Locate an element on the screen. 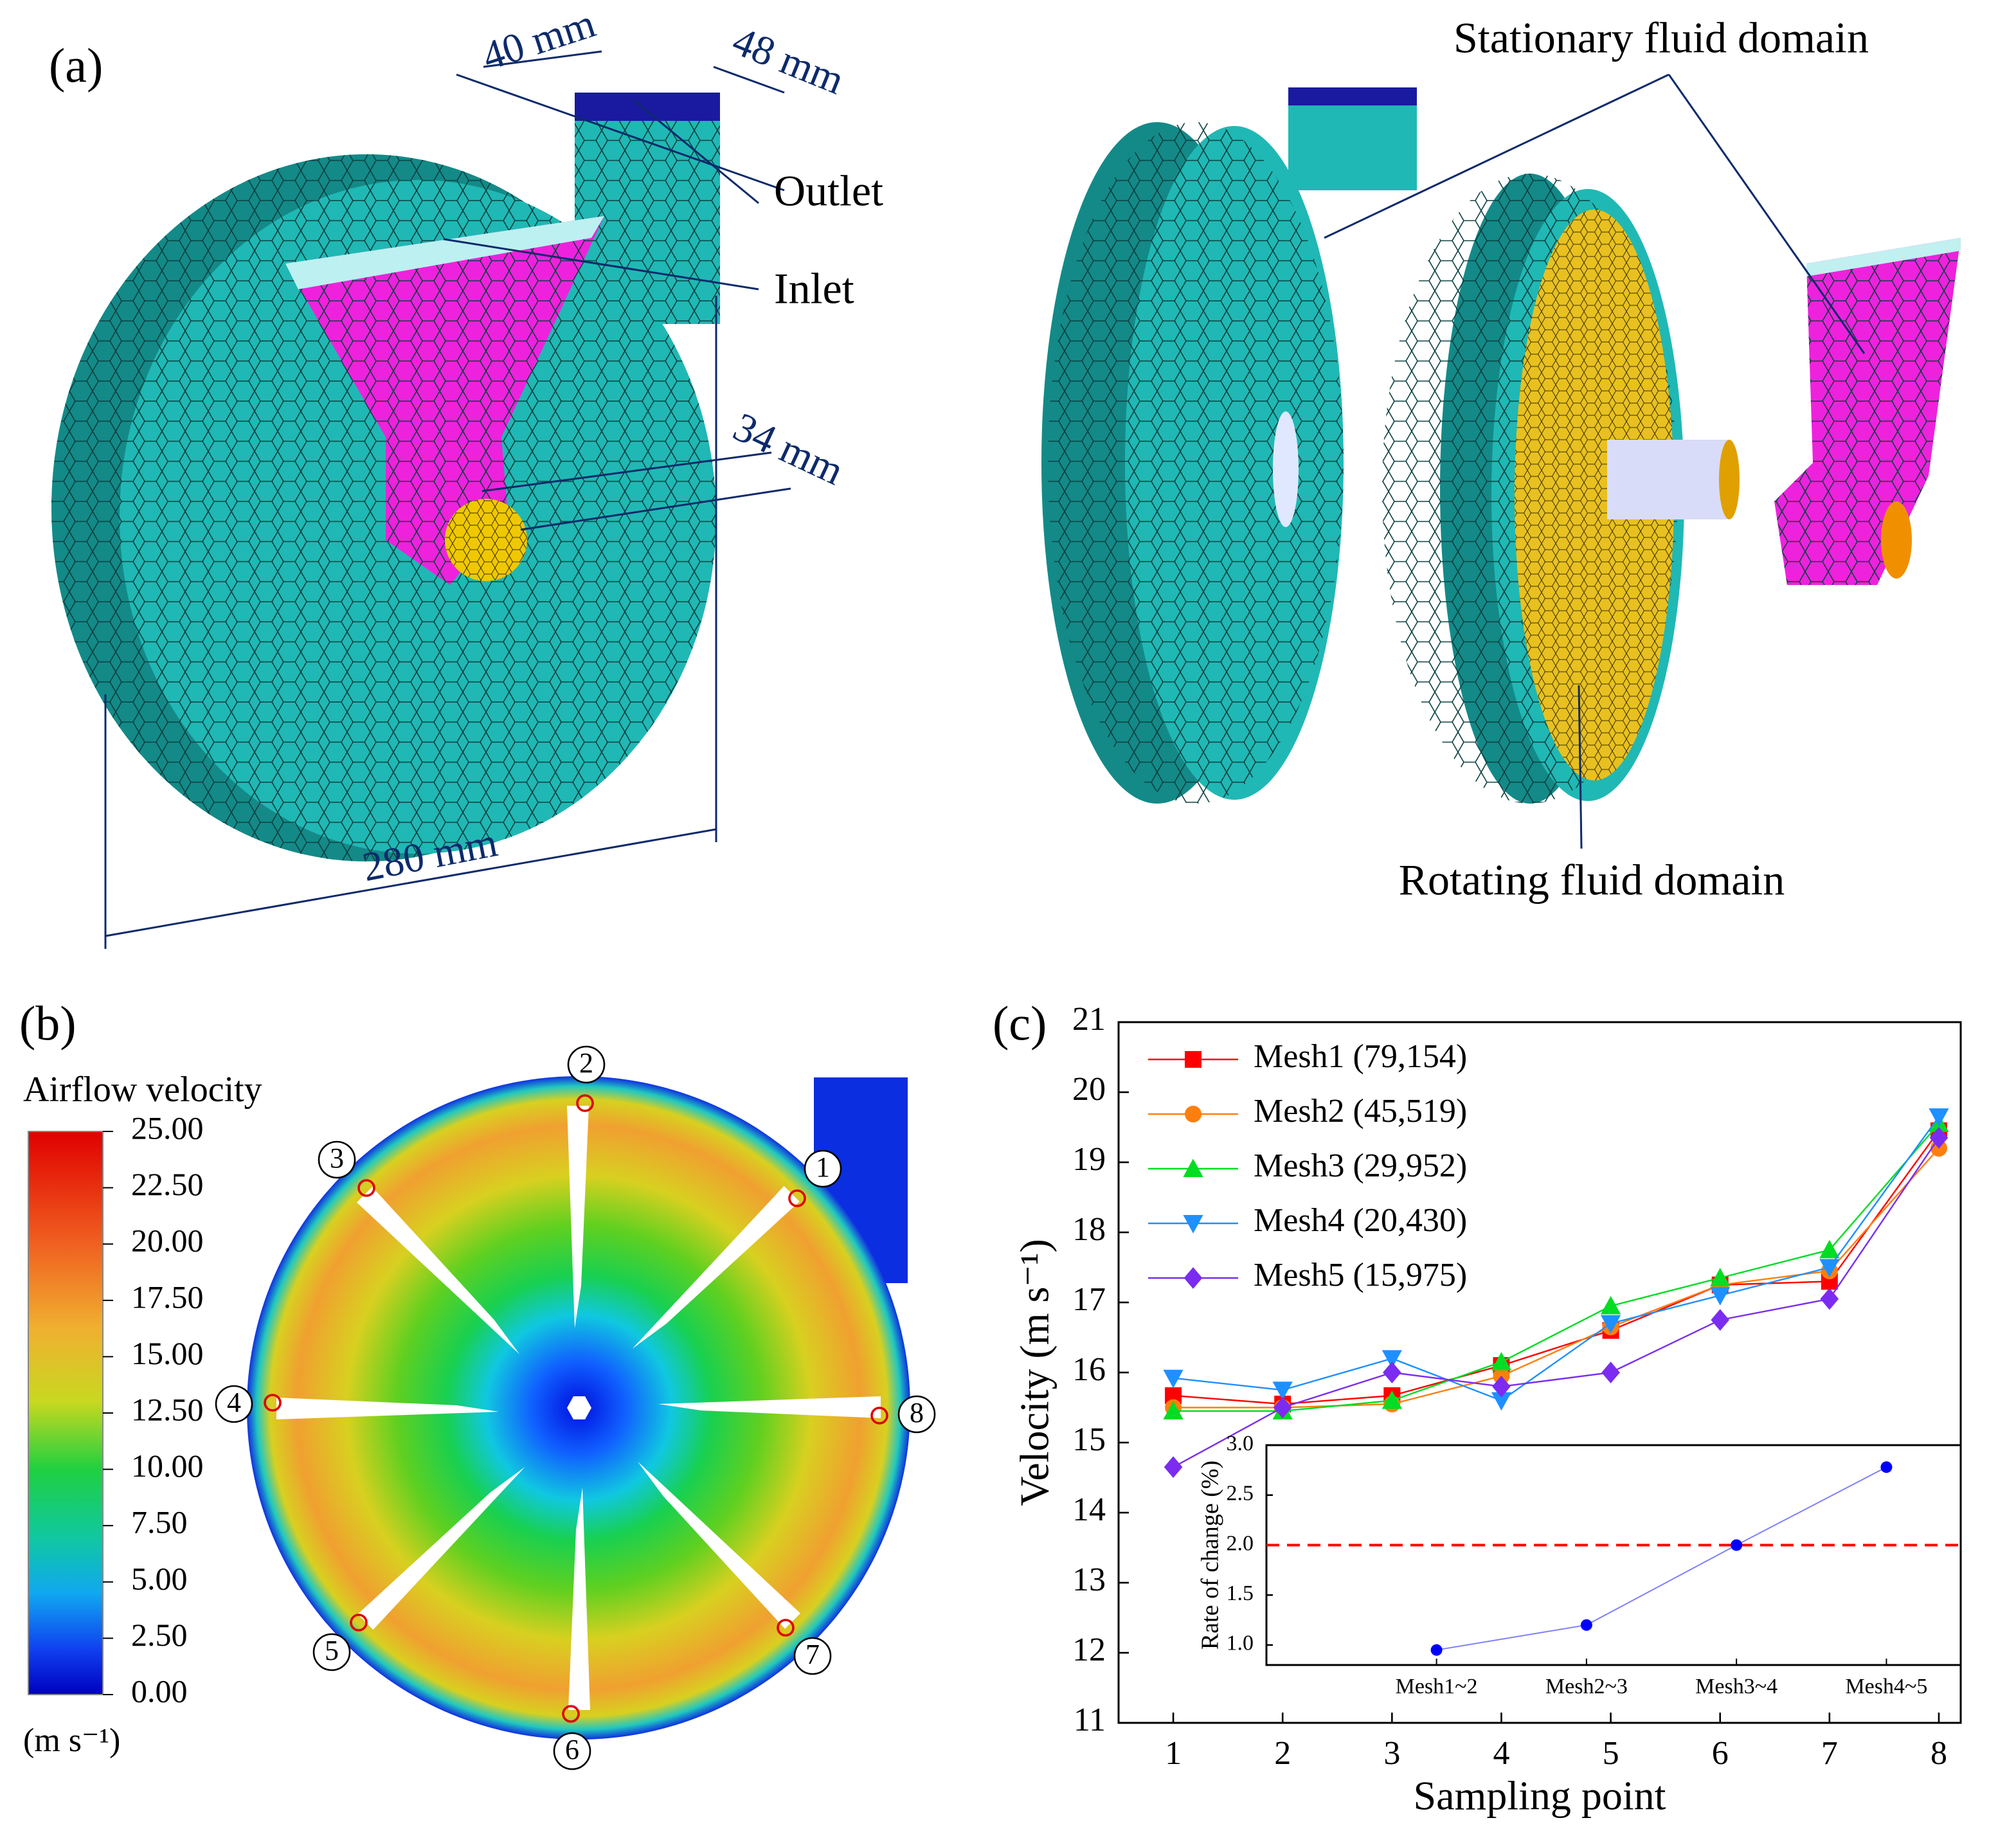 The image size is (2016, 1836). colorbar-tick-label: 7.50 is located at coordinates (159, 1522).